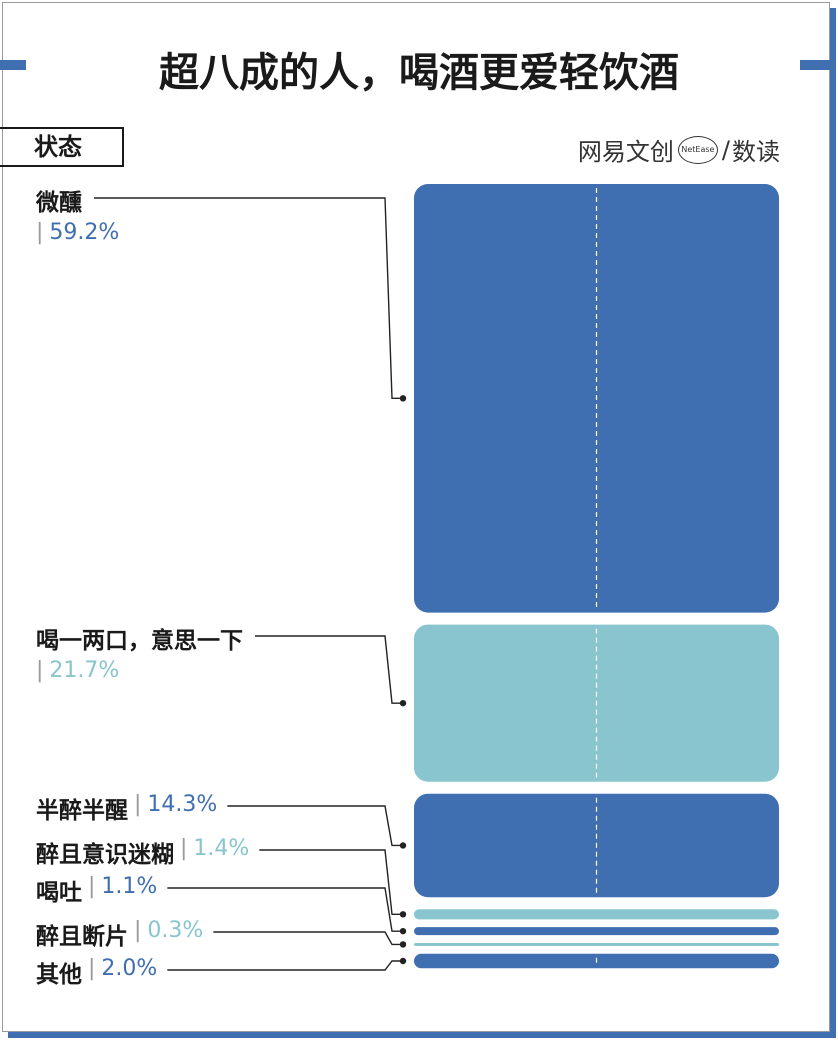 The image size is (838, 1046). I want to click on value-tag-4: | 1.1%, so click(123, 886).